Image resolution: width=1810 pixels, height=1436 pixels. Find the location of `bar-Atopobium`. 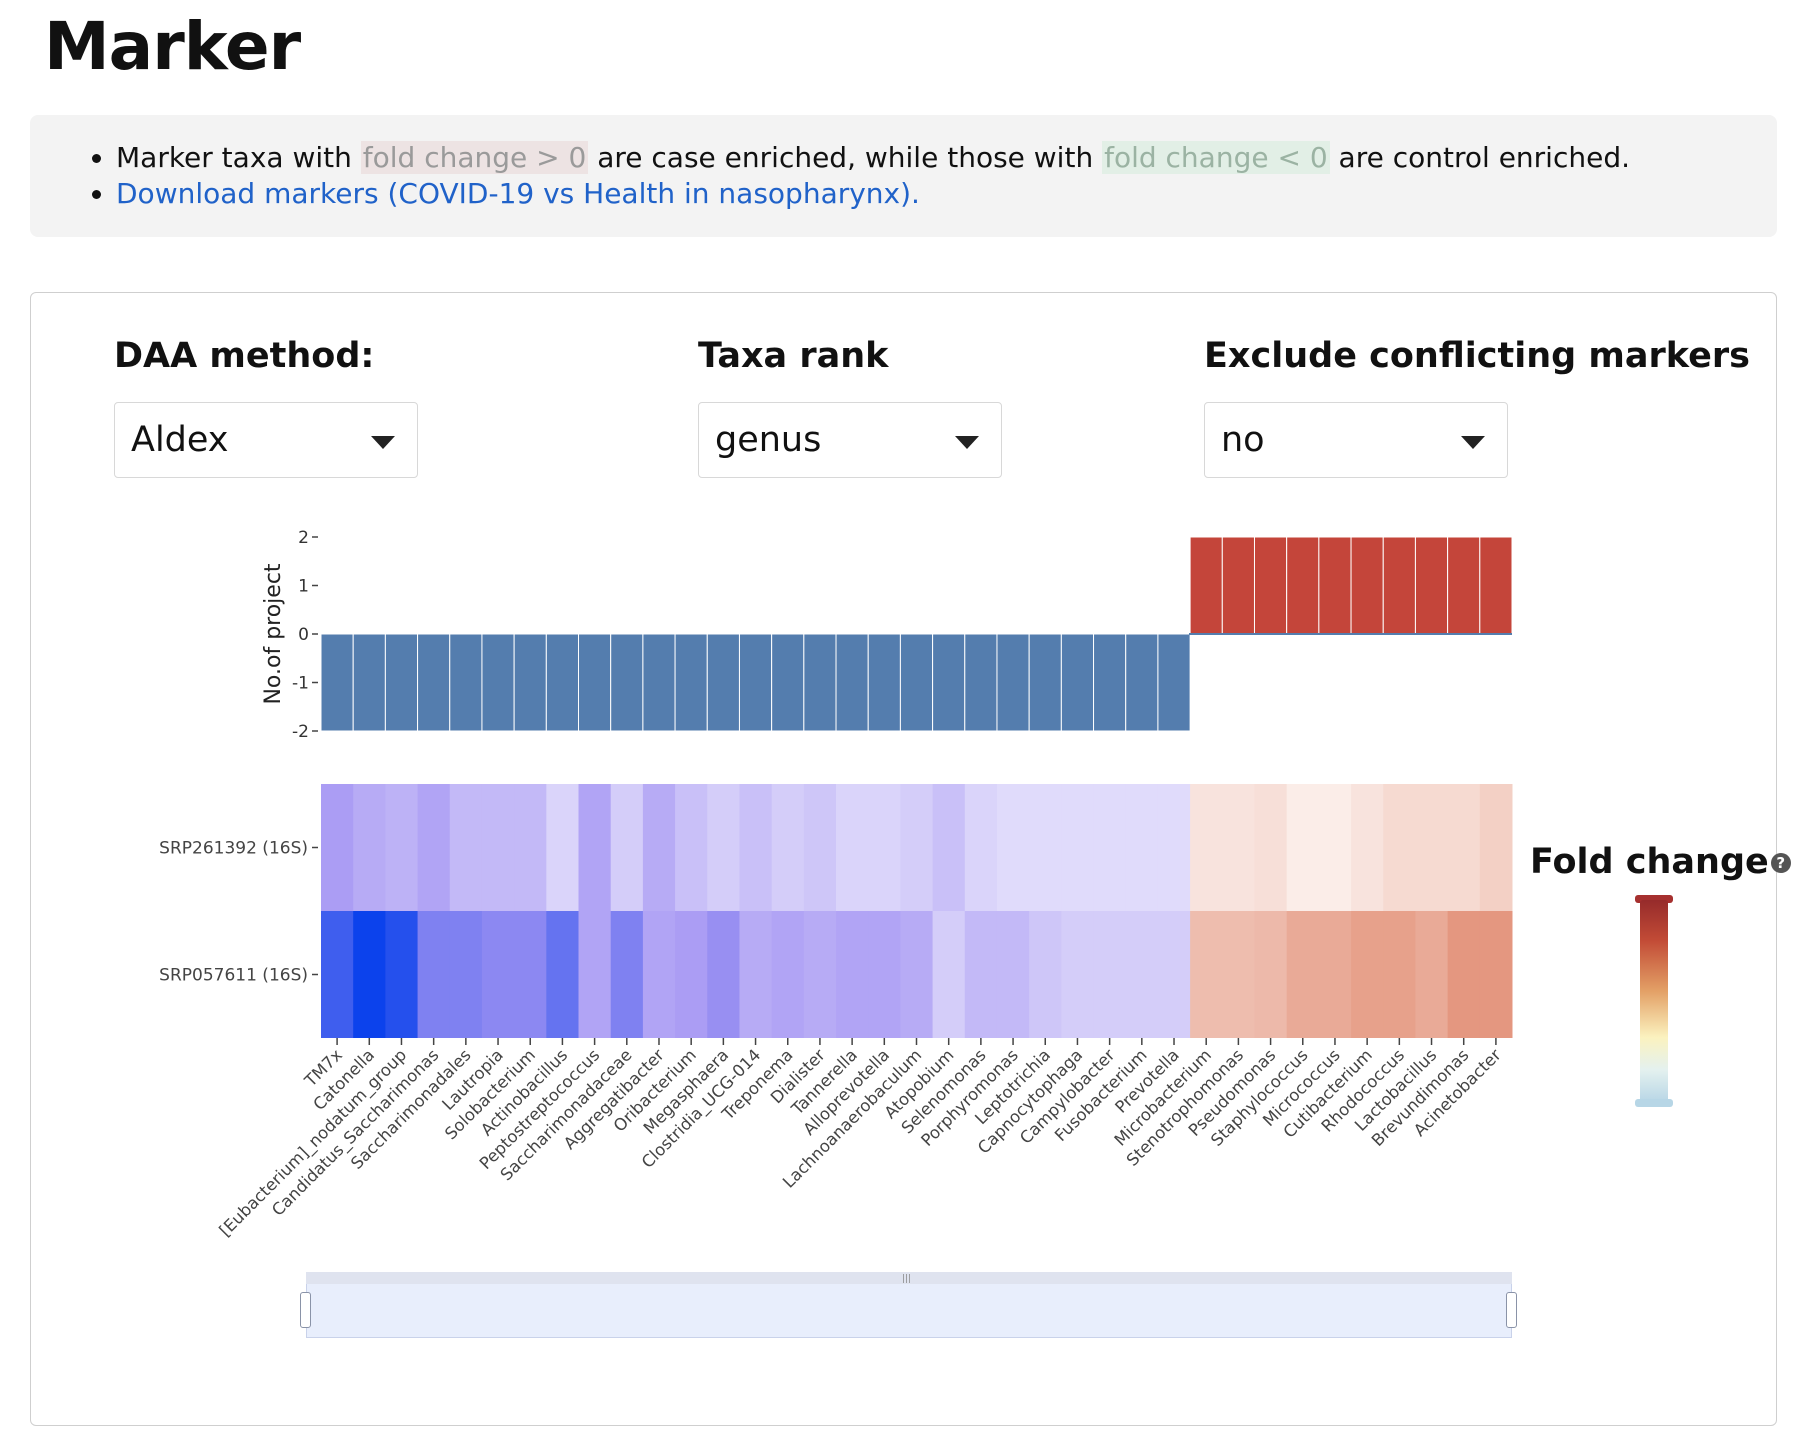

bar-Atopobium is located at coordinates (949, 682).